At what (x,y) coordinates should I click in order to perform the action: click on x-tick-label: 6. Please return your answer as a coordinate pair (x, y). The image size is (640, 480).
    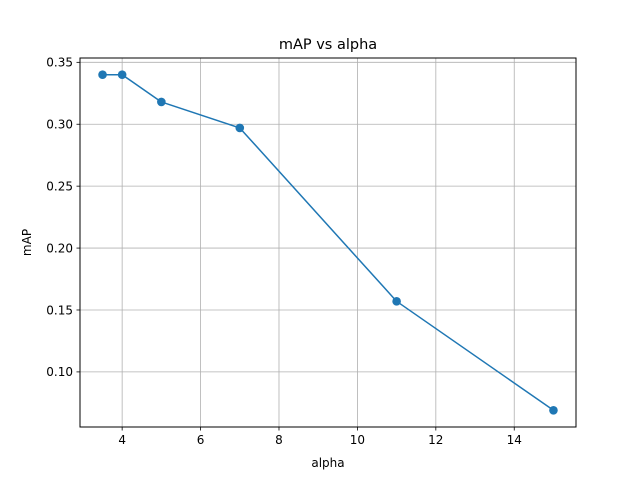
    Looking at the image, I should click on (201, 440).